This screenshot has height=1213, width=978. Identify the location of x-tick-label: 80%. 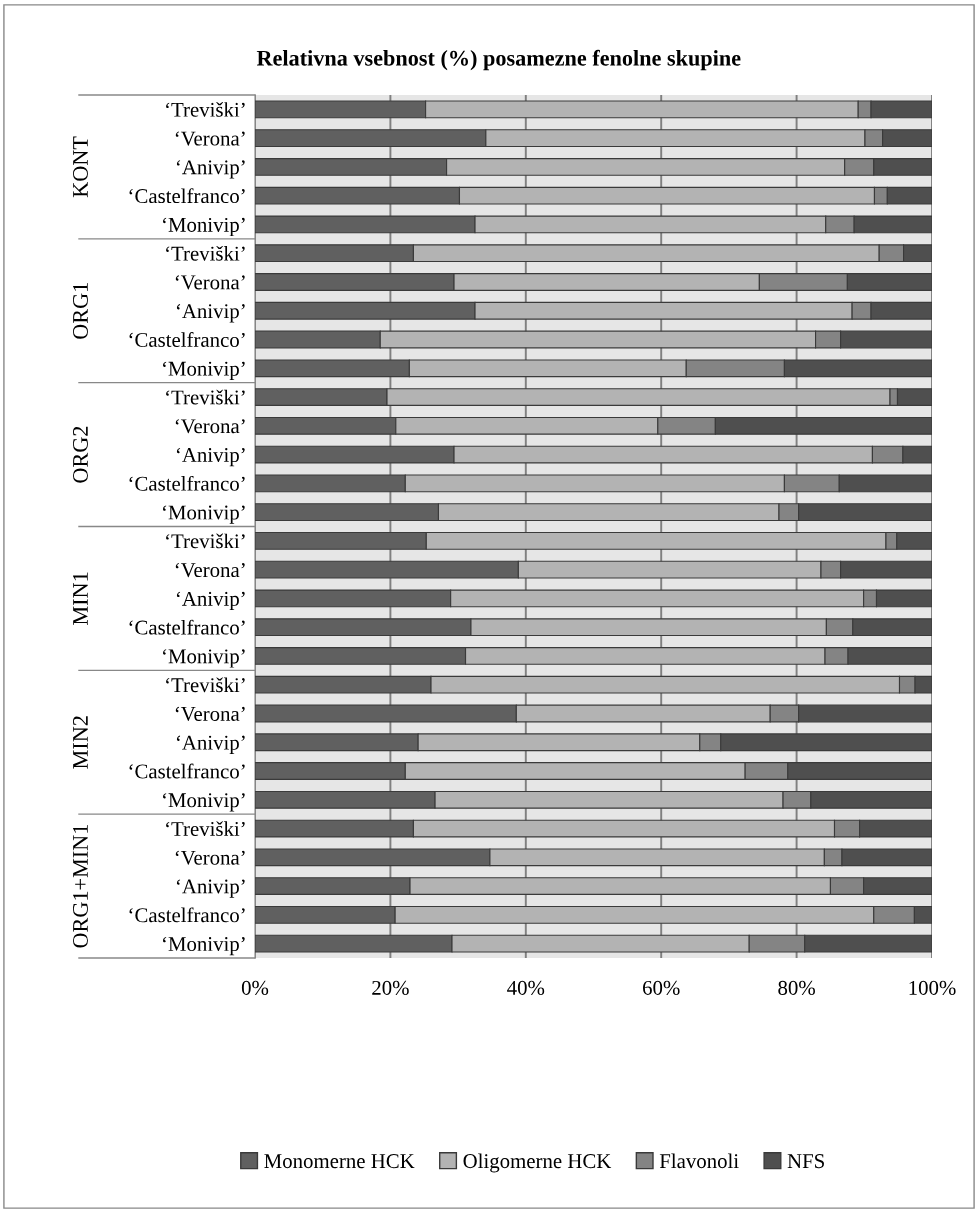
(796, 987).